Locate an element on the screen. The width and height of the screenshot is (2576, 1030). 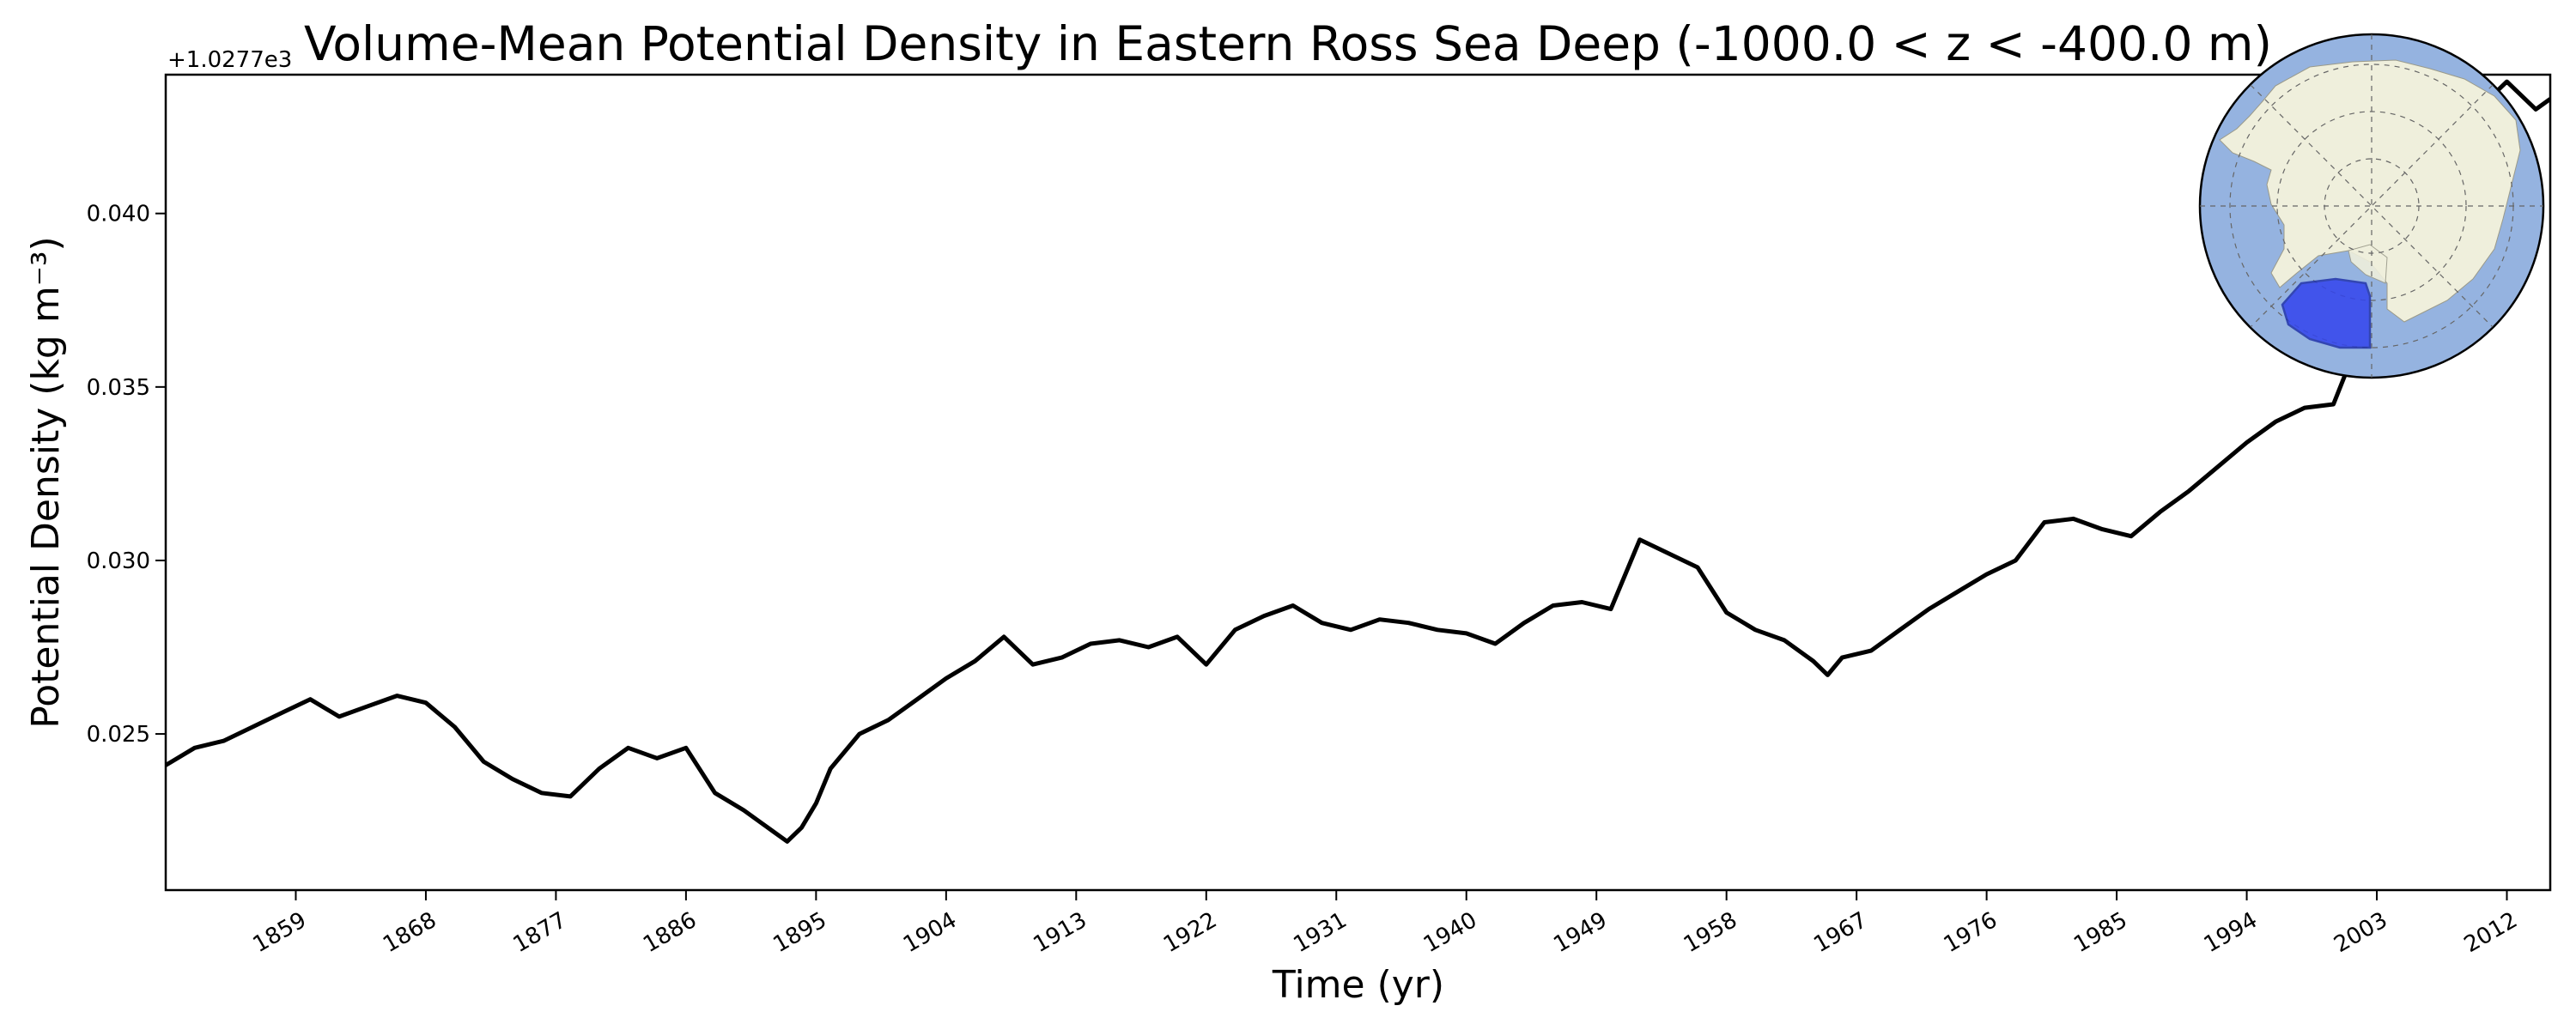
x-tick-label: 1976 is located at coordinates (1971, 932).